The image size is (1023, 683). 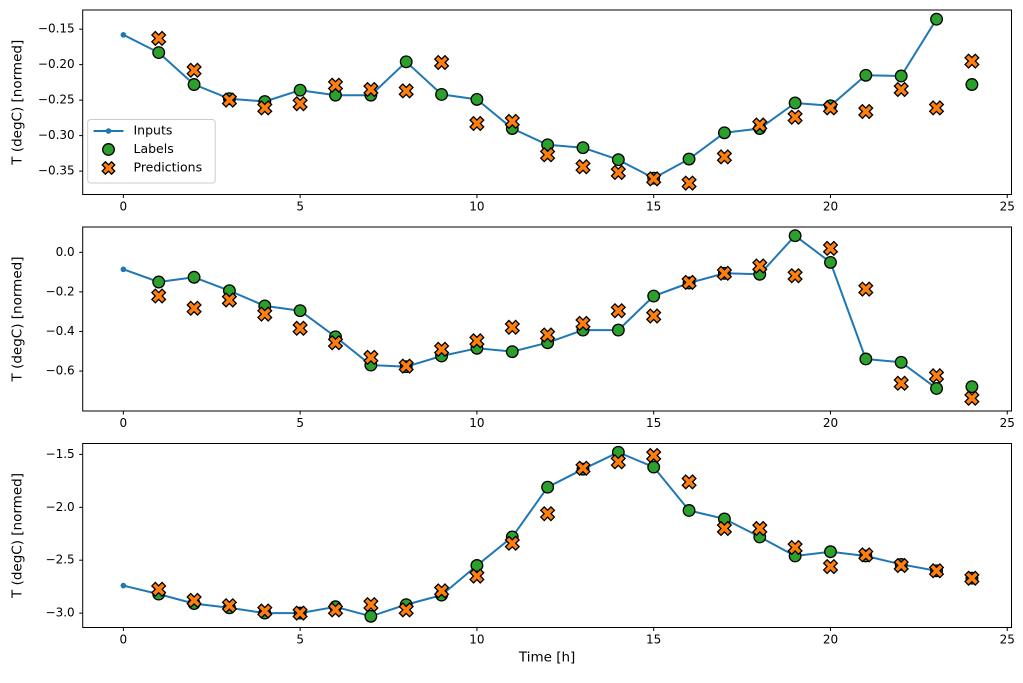 I want to click on x-tick-label: 20, so click(x=830, y=423).